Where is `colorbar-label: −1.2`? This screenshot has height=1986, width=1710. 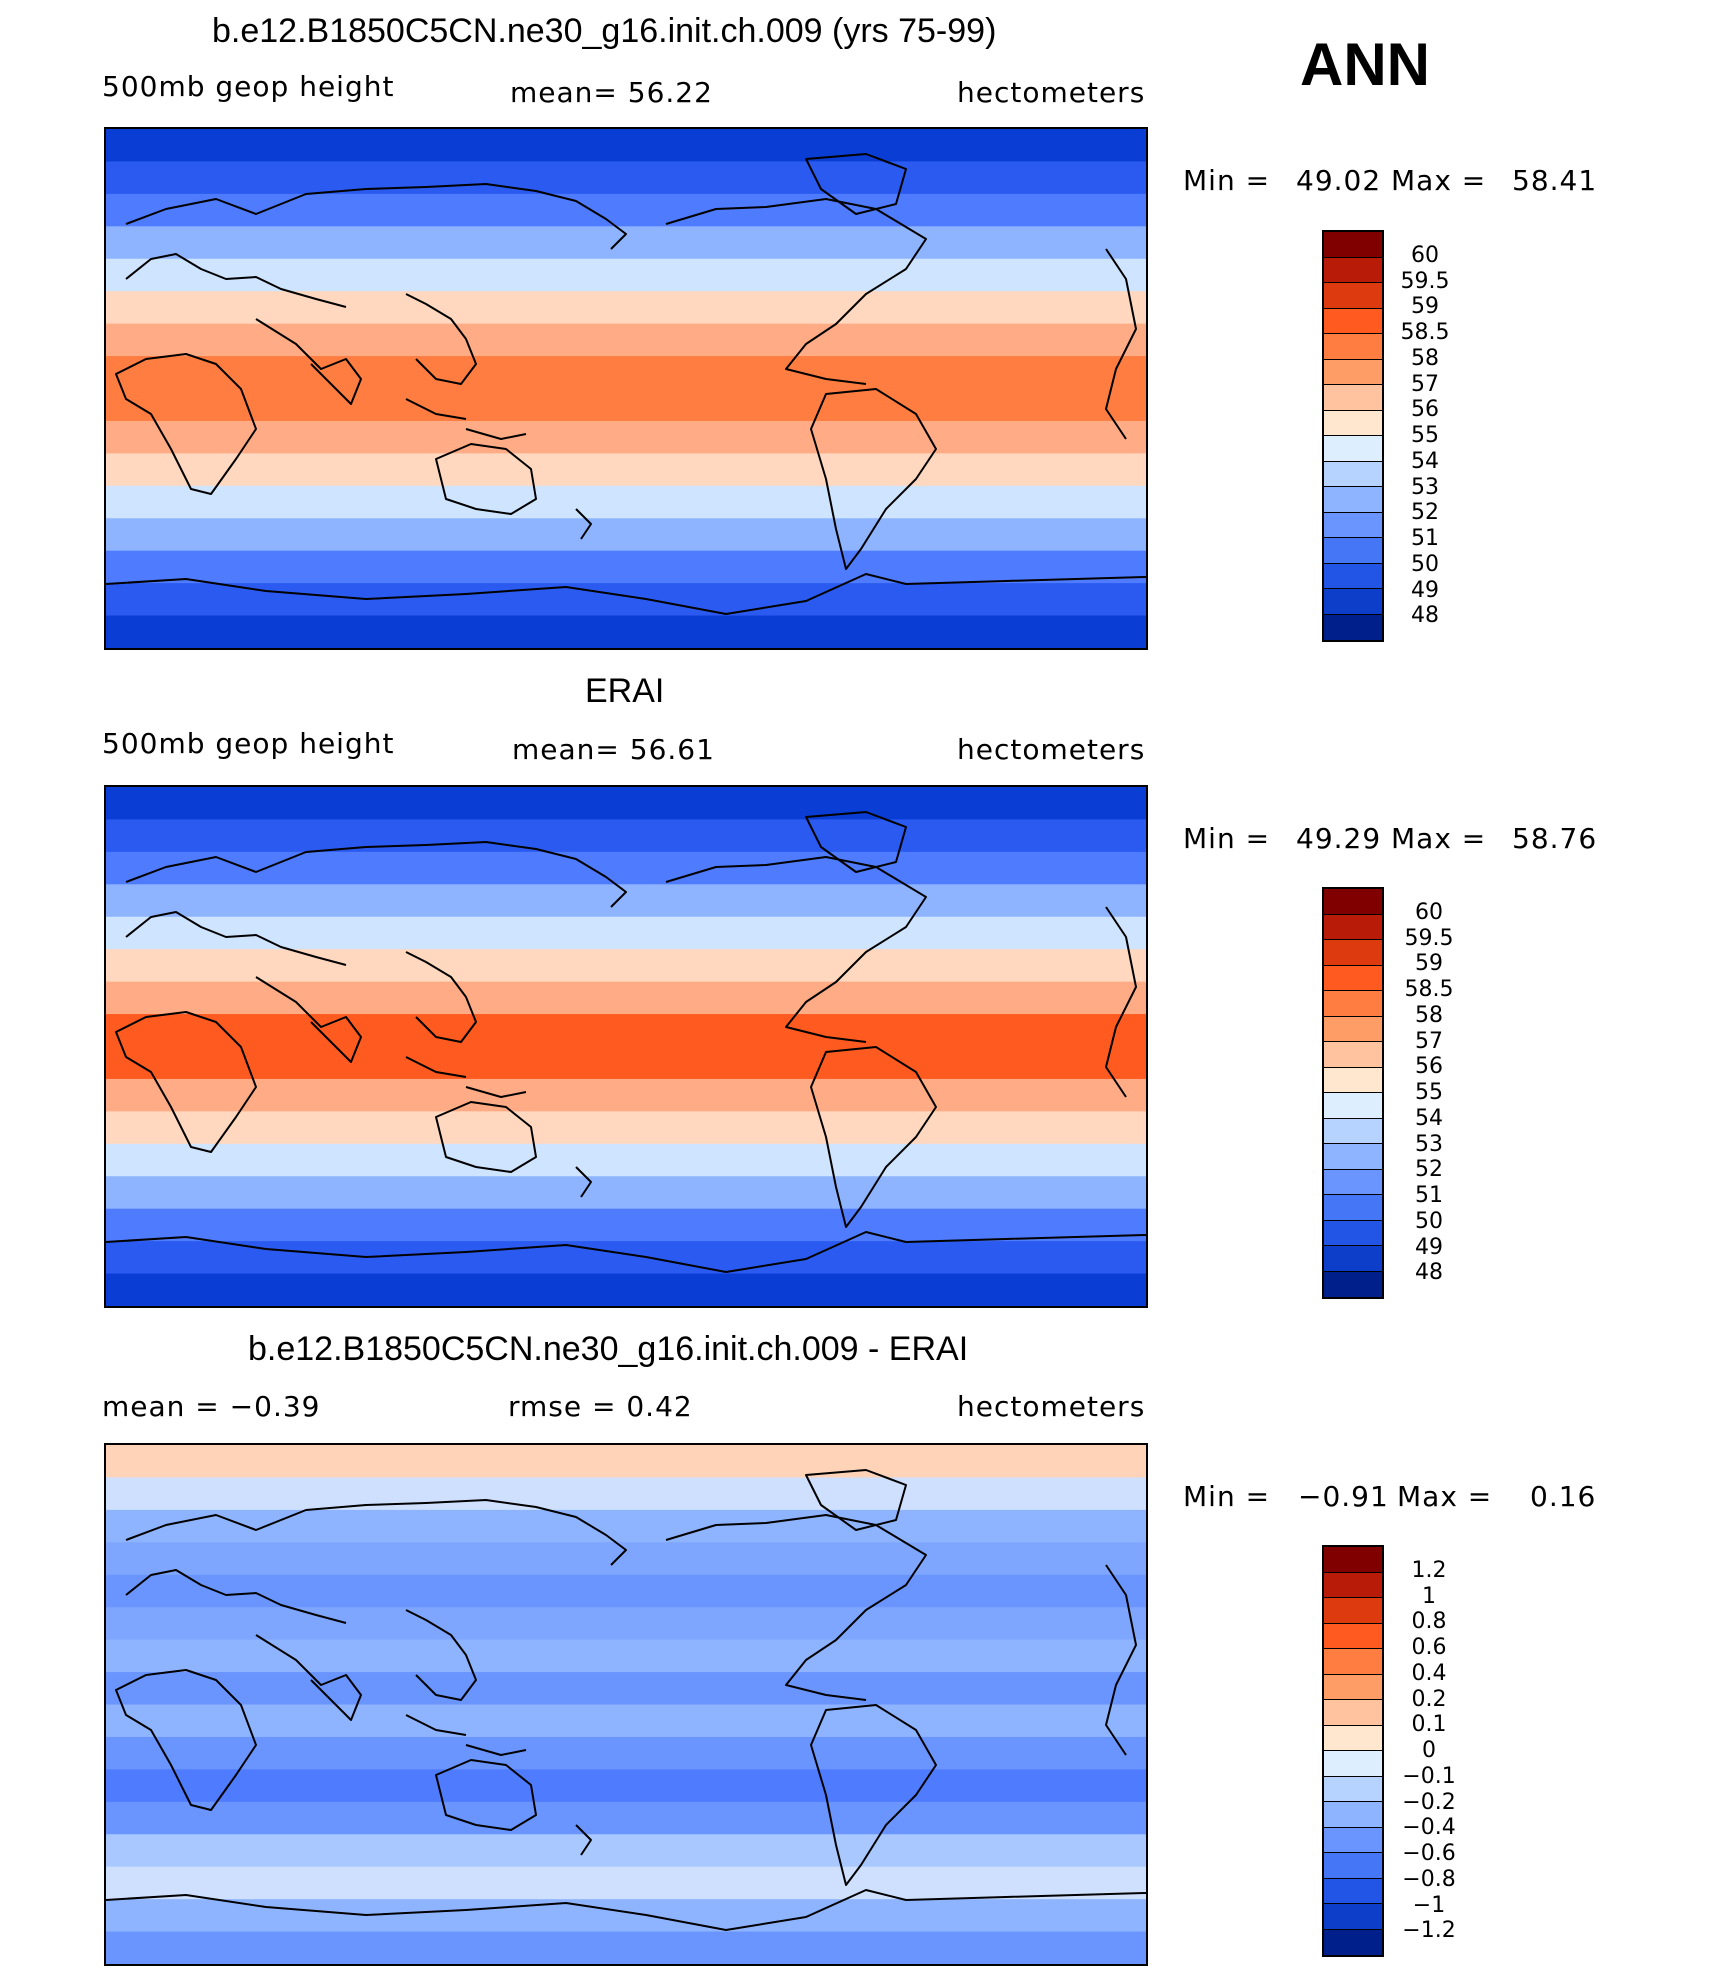
colorbar-label: −1.2 is located at coordinates (1429, 1931).